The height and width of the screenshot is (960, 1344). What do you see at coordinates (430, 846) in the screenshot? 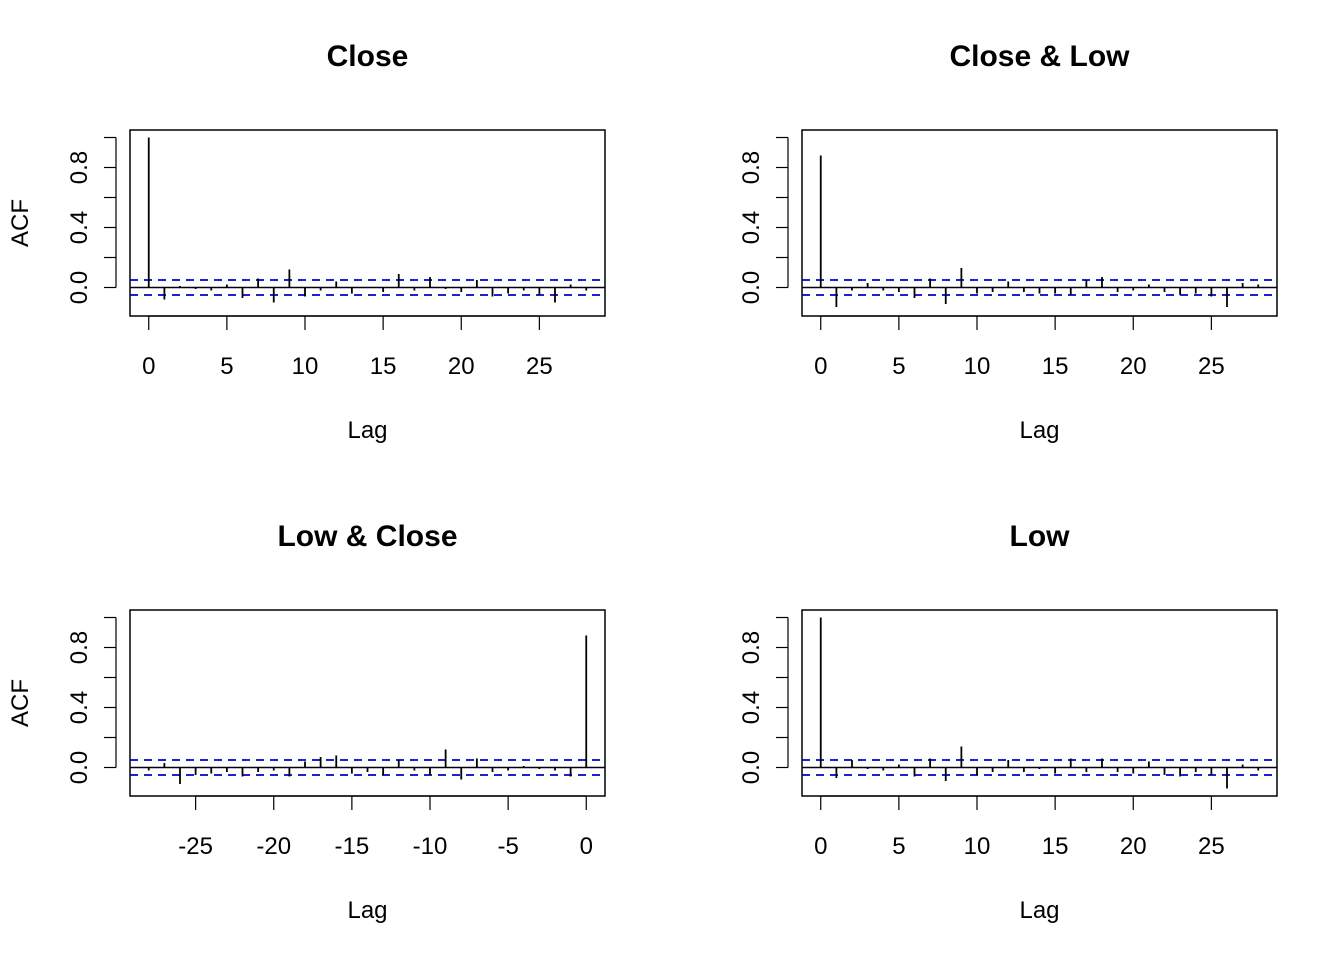
I see `x-tick-label: -10` at bounding box center [430, 846].